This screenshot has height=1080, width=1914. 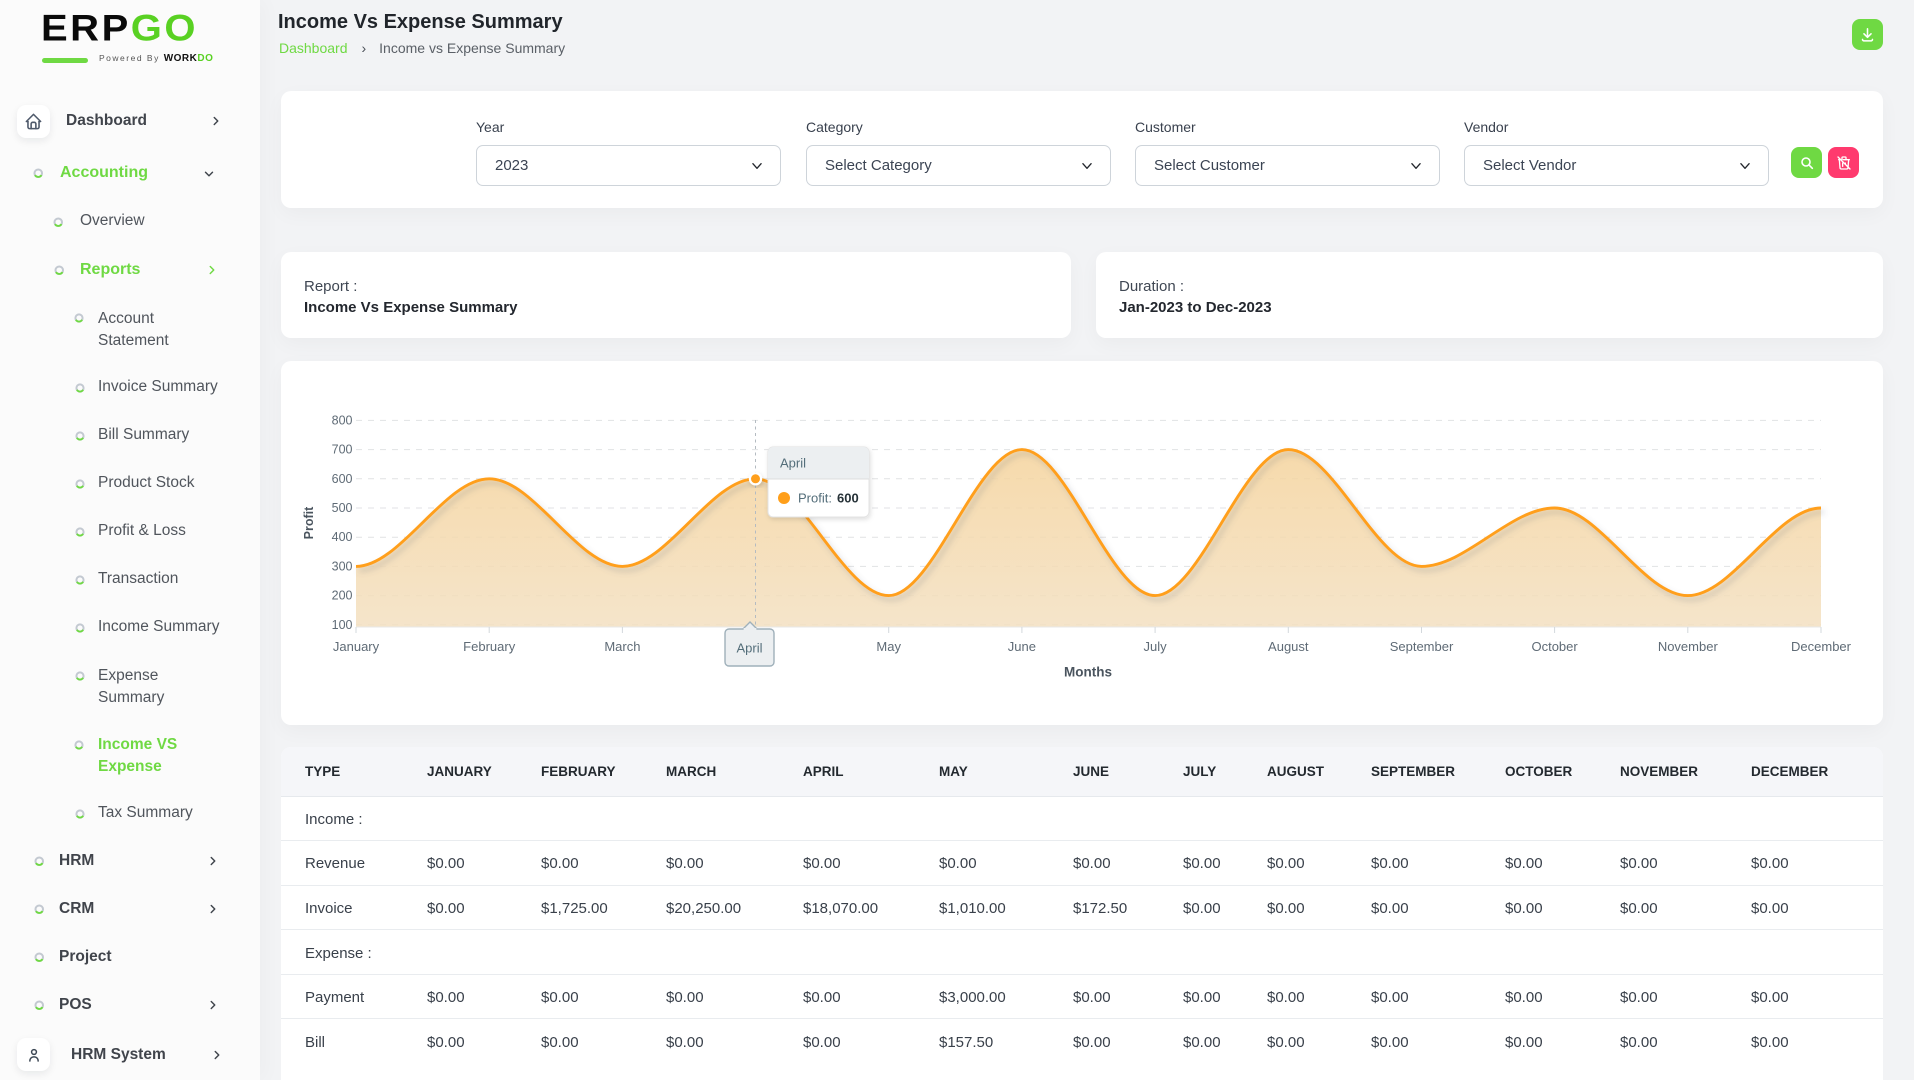 What do you see at coordinates (1688, 646) in the screenshot?
I see `svg-text: November` at bounding box center [1688, 646].